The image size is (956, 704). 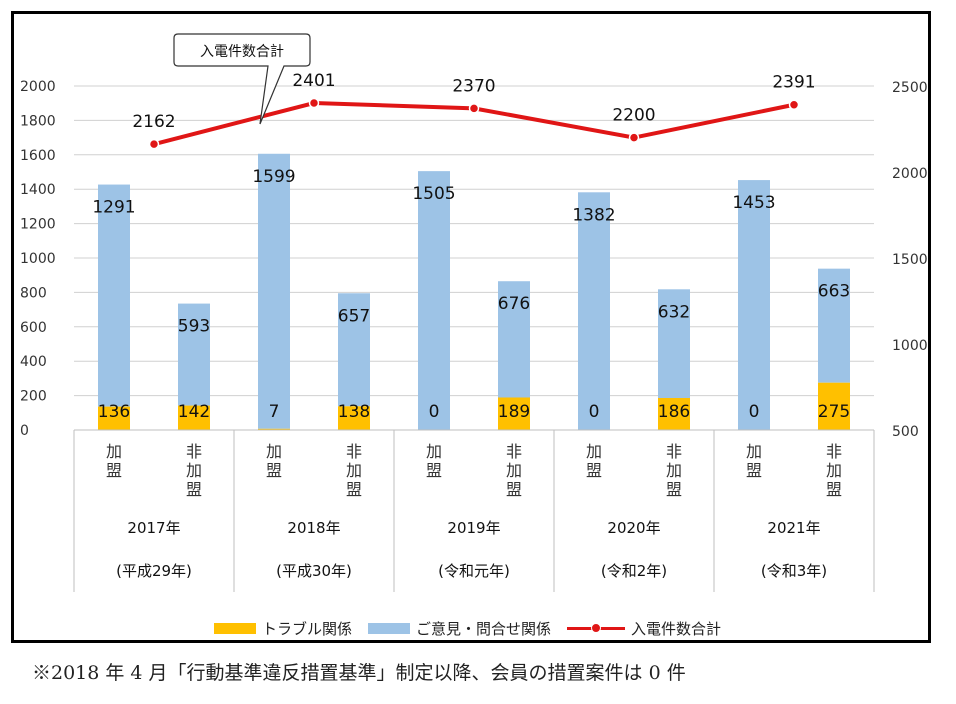 What do you see at coordinates (473, 86) in the screenshot?
I see `total-data-label: 2370` at bounding box center [473, 86].